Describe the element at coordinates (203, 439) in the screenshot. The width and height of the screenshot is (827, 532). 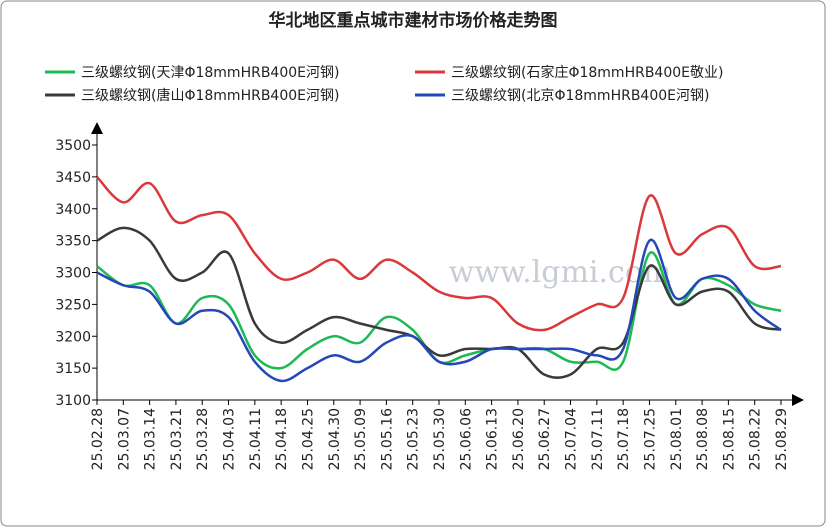
I see `x-tick-label: 25.03.28` at that location.